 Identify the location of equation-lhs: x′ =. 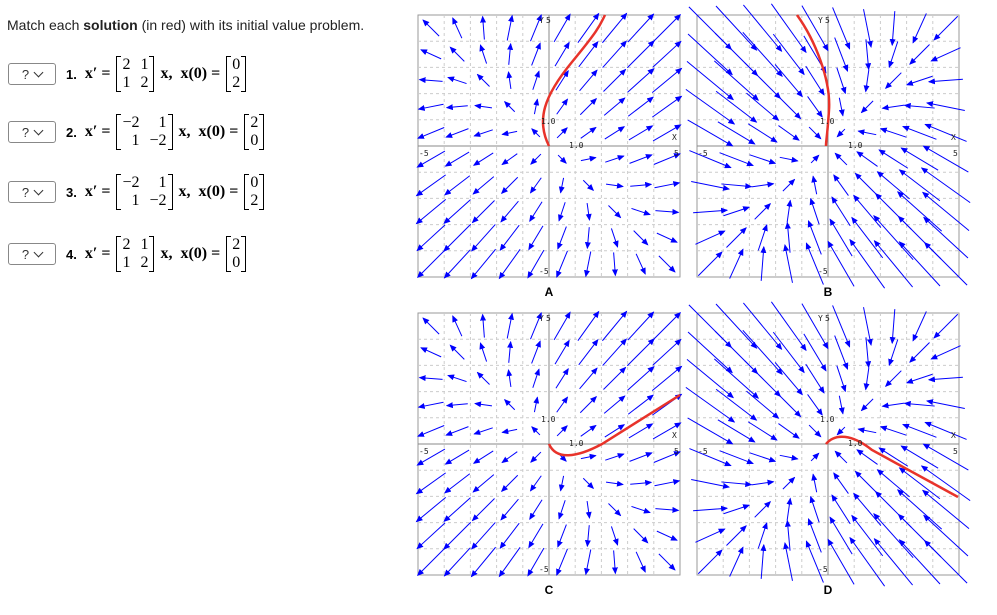
(97, 253).